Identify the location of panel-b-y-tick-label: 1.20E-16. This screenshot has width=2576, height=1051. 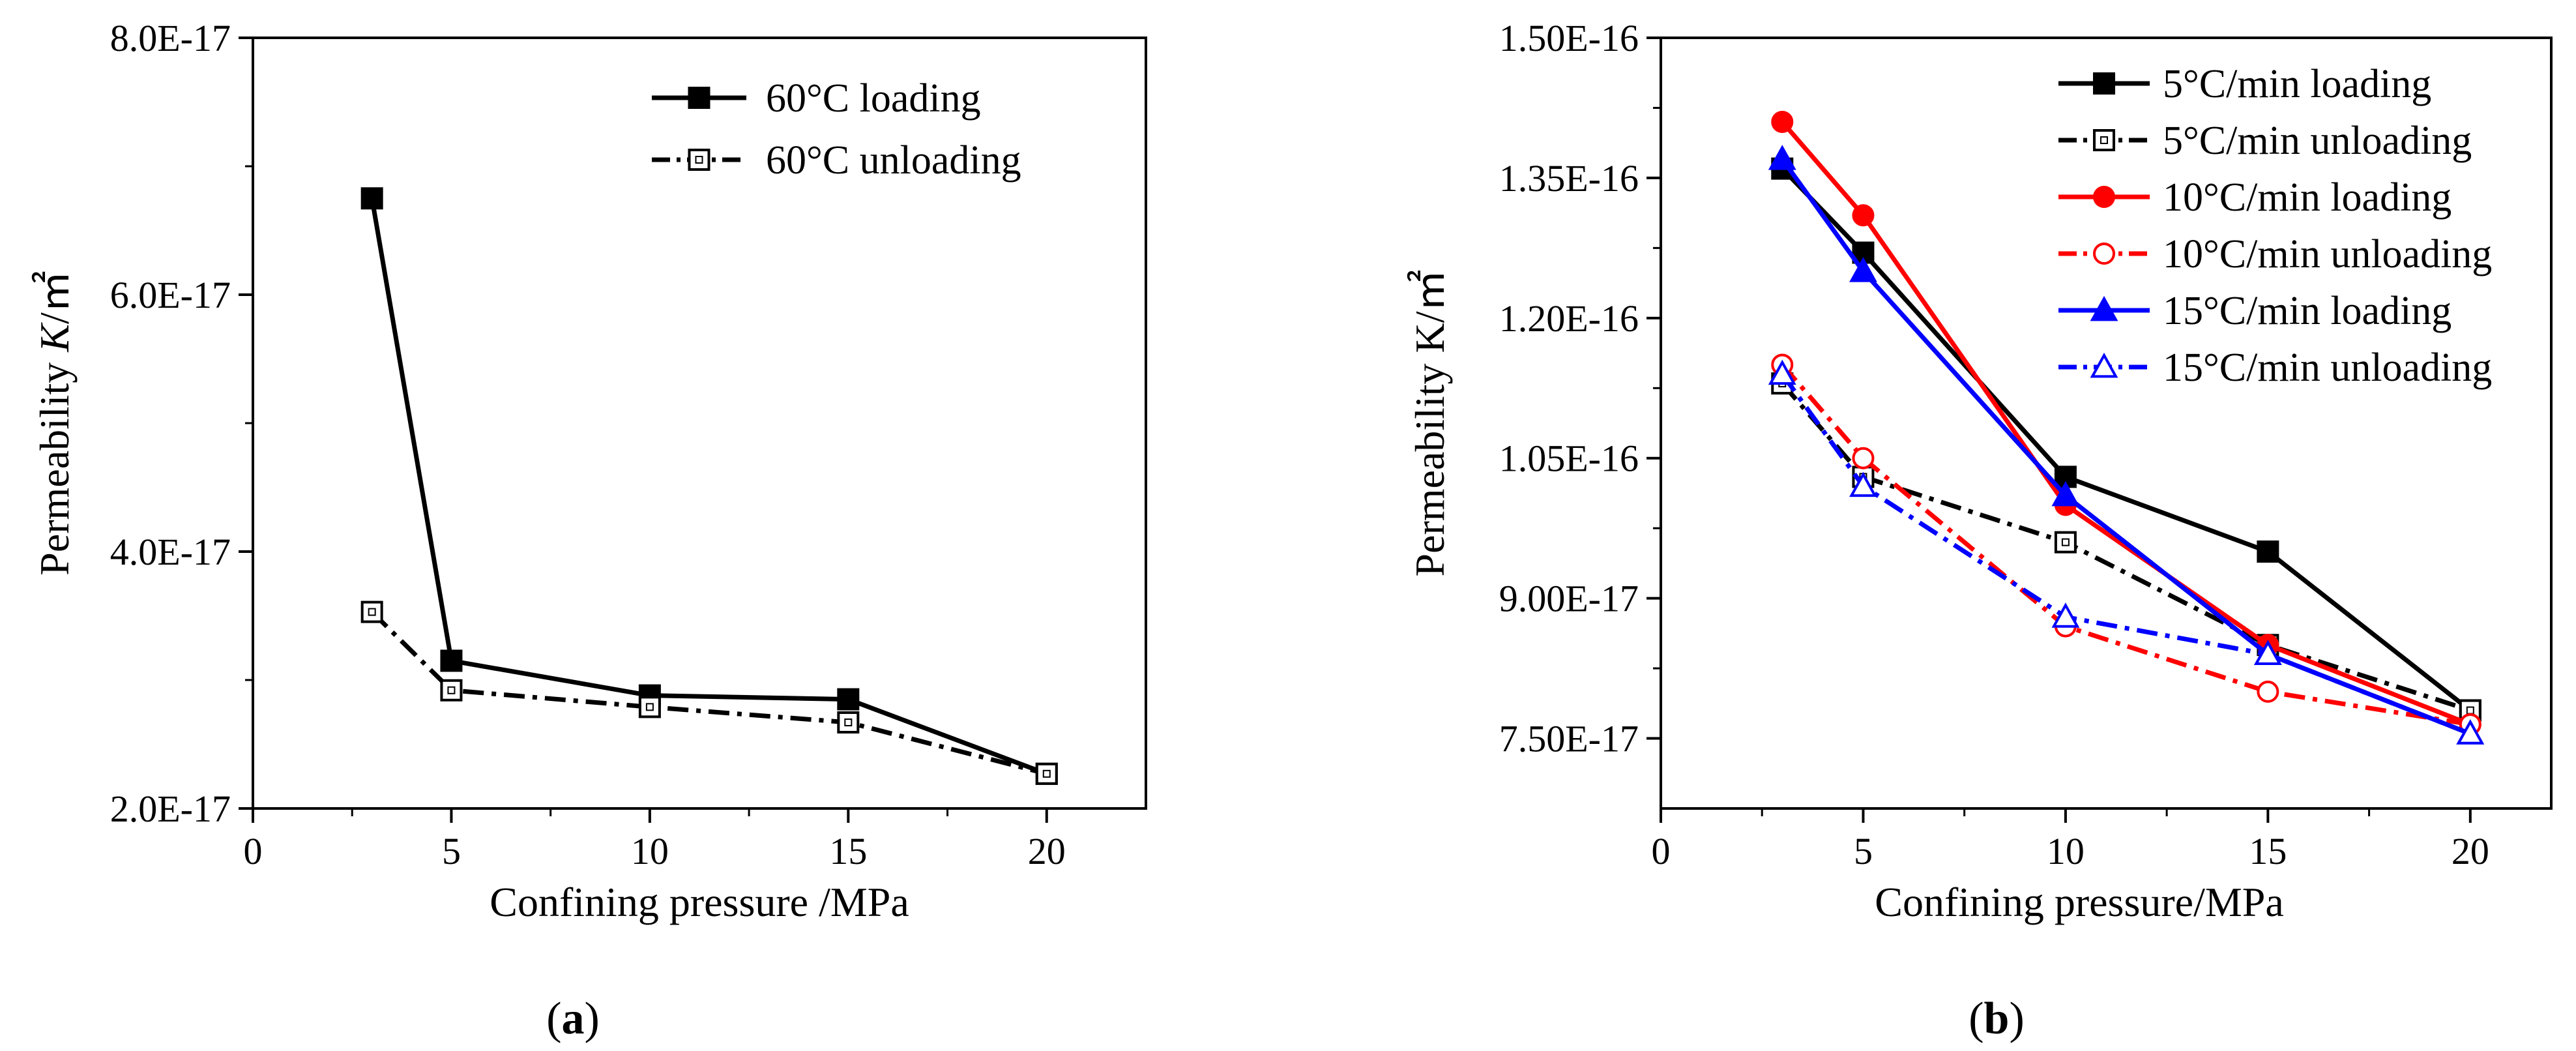
(1569, 318).